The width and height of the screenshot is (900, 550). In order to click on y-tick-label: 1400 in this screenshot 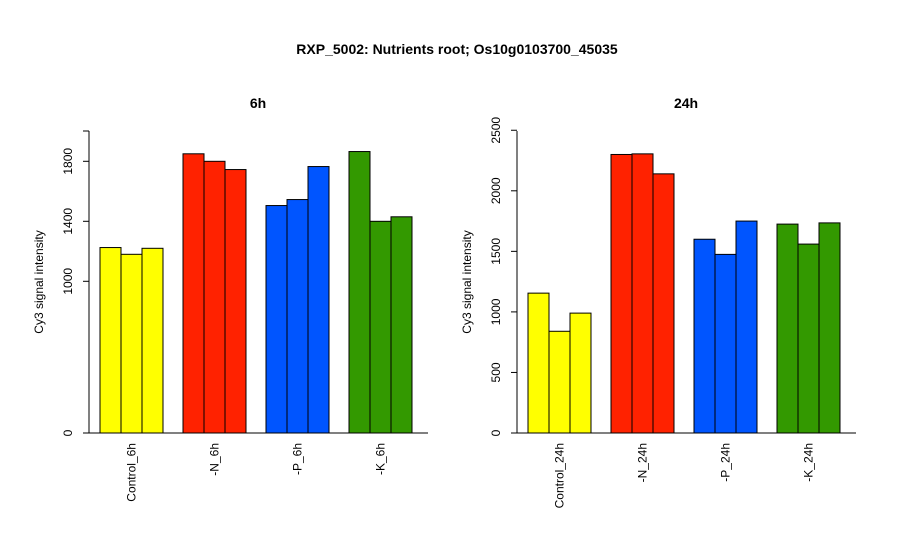, I will do `click(68, 221)`.